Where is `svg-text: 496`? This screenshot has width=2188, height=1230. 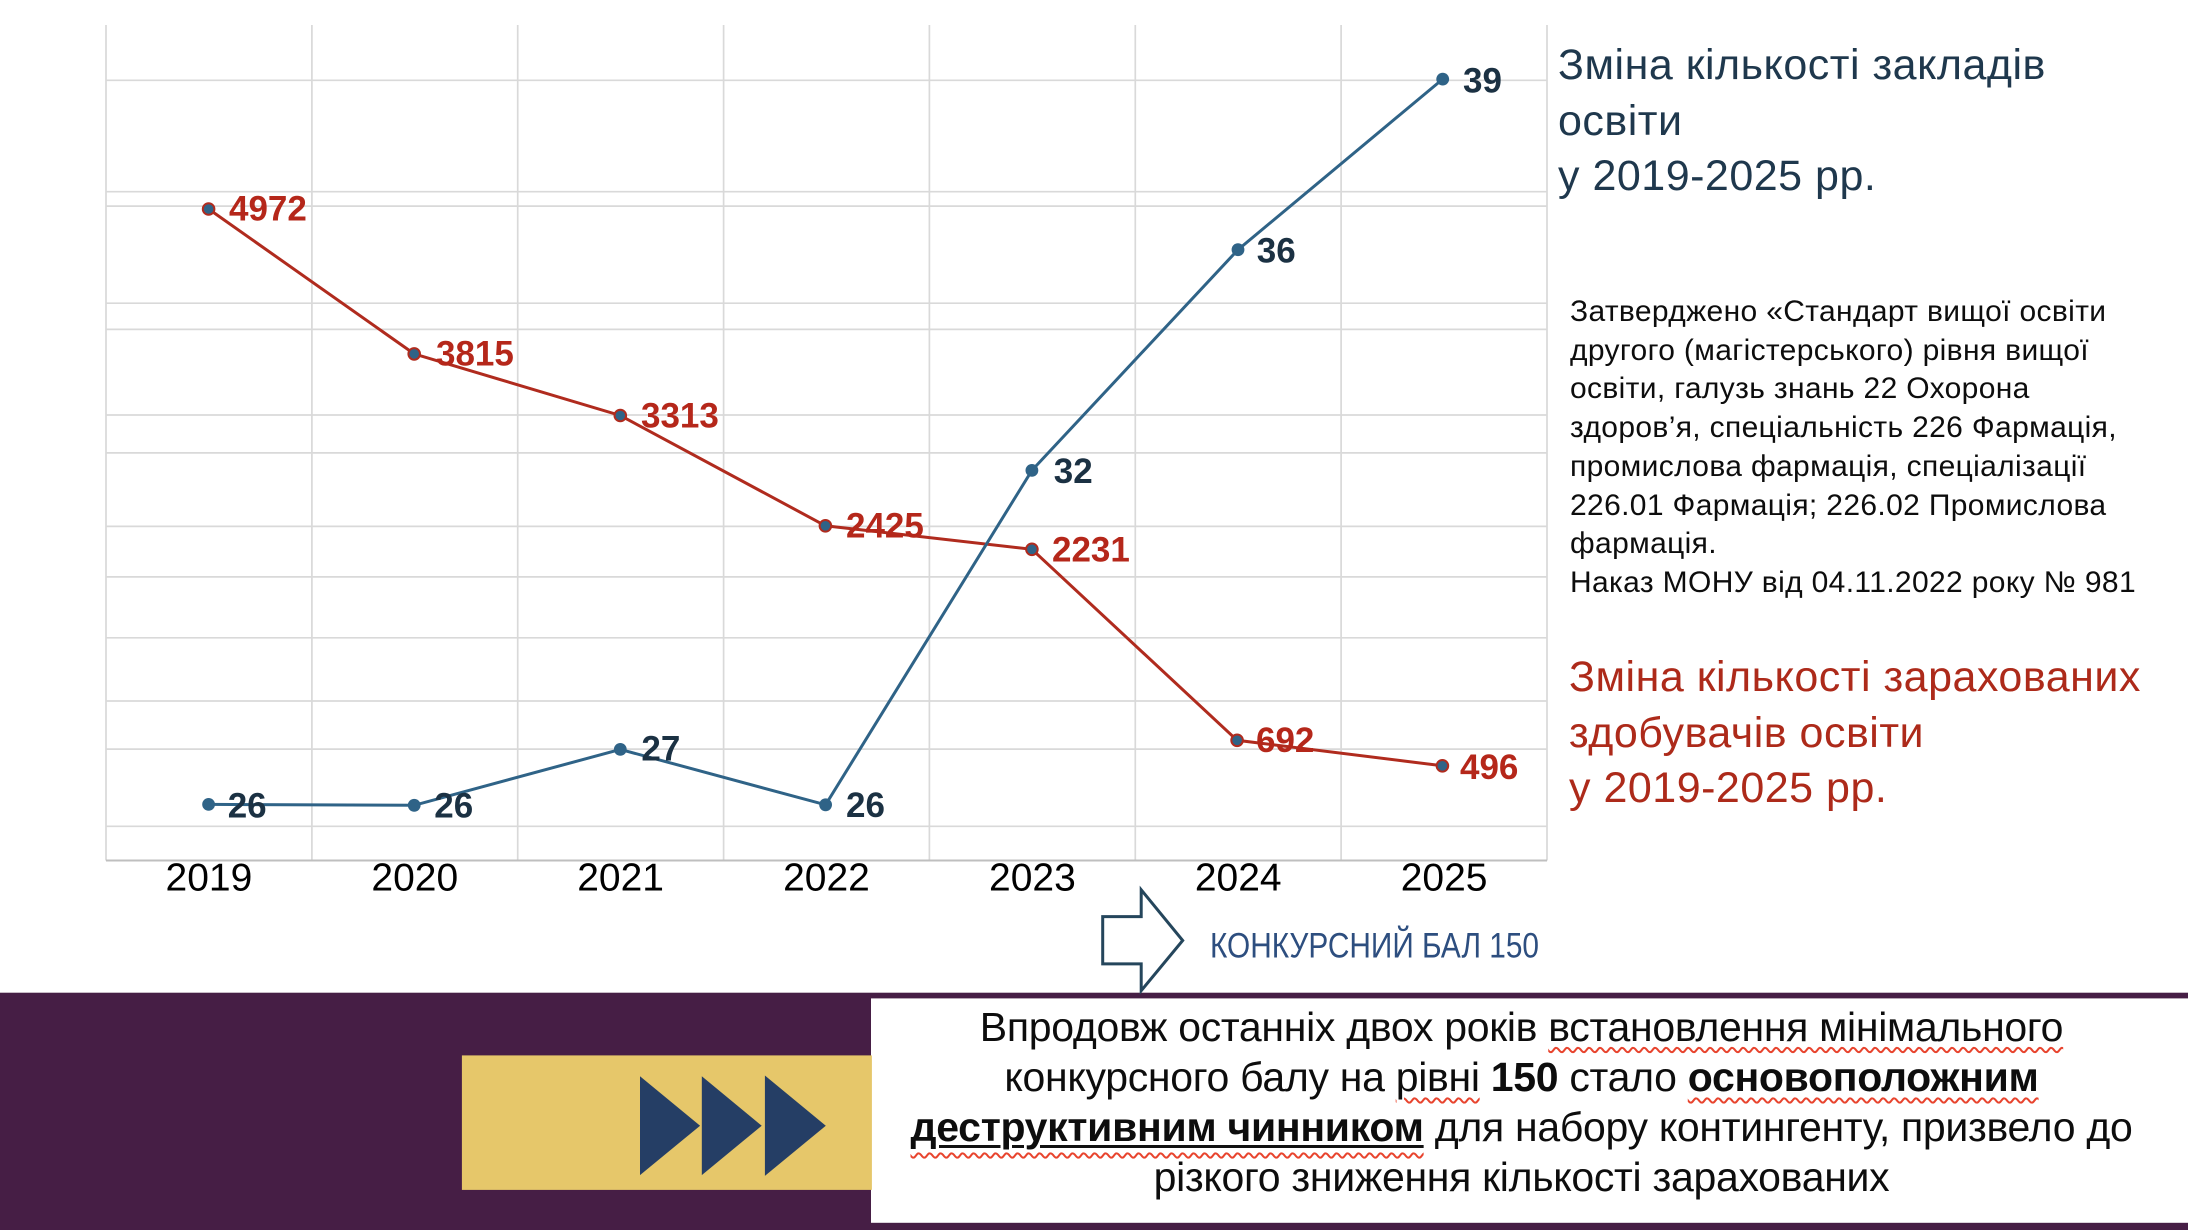
svg-text: 496 is located at coordinates (1489, 767).